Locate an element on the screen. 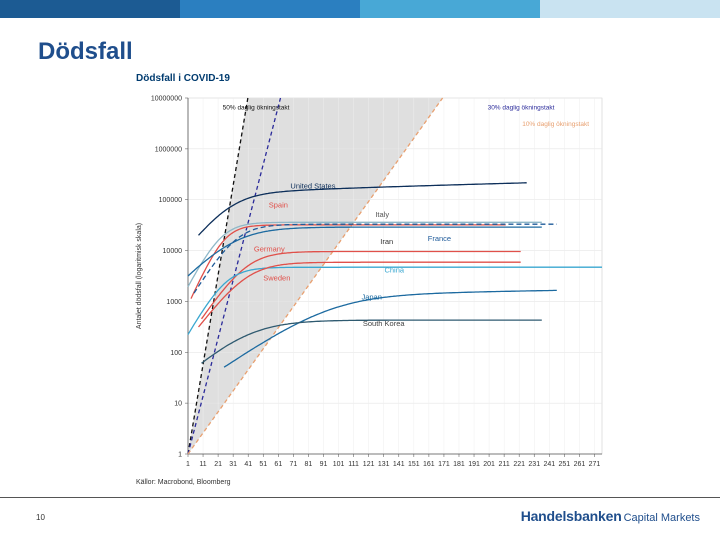 The height and width of the screenshot is (540, 720). brand-subtitle: Capital Markets is located at coordinates (661, 518).